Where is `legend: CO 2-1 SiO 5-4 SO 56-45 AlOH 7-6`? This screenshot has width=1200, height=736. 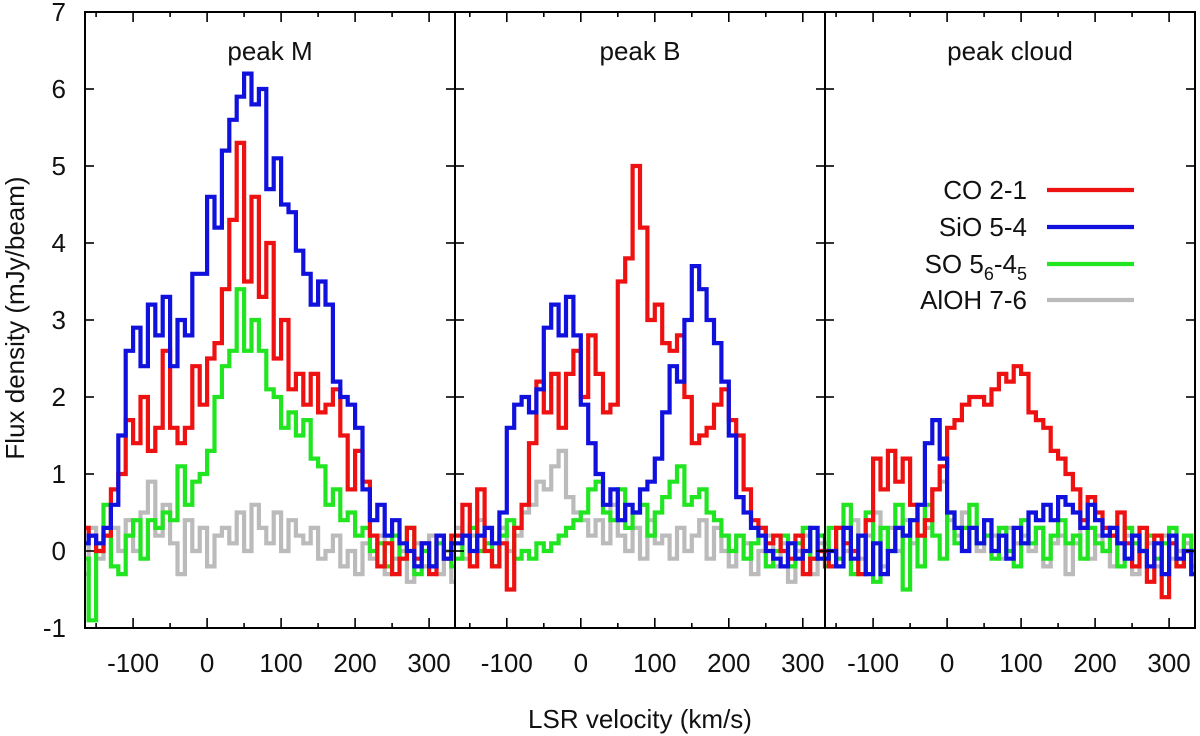 legend: CO 2-1 SiO 5-4 SO 56-45 AlOH 7-6 is located at coordinates (1027, 245).